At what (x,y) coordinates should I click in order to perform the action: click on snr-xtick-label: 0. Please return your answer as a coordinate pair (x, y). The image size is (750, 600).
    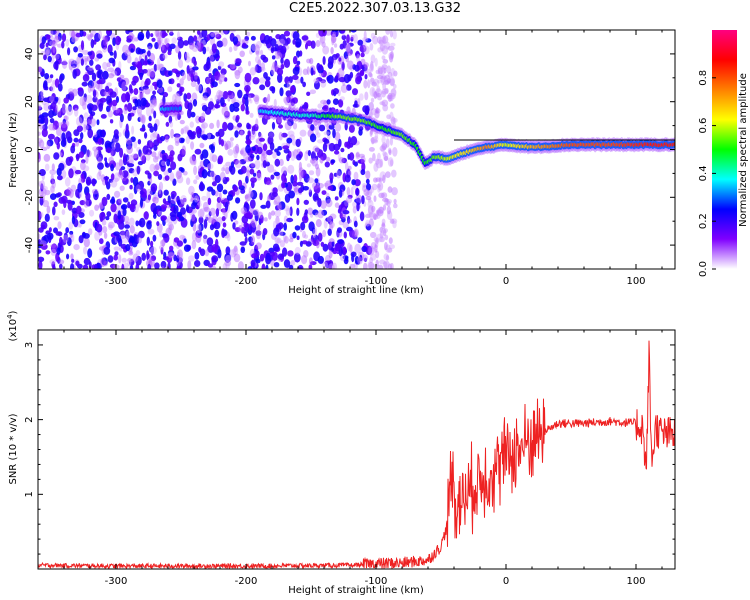
    Looking at the image, I should click on (506, 581).